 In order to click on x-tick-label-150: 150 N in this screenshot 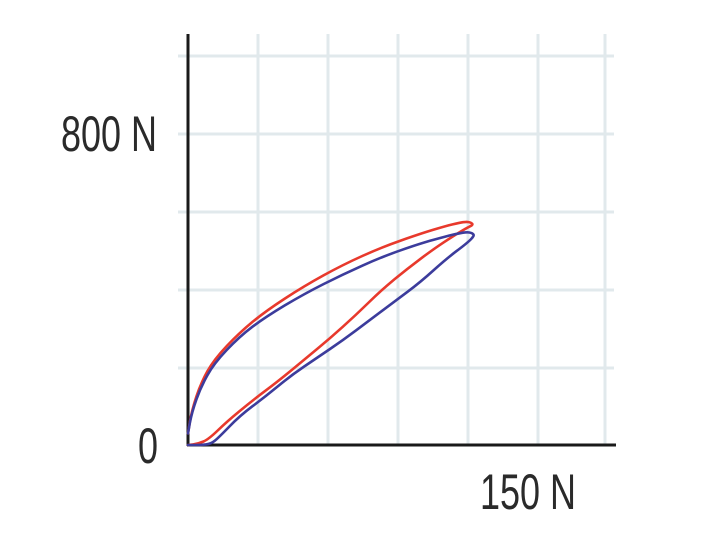, I will do `click(528, 492)`.